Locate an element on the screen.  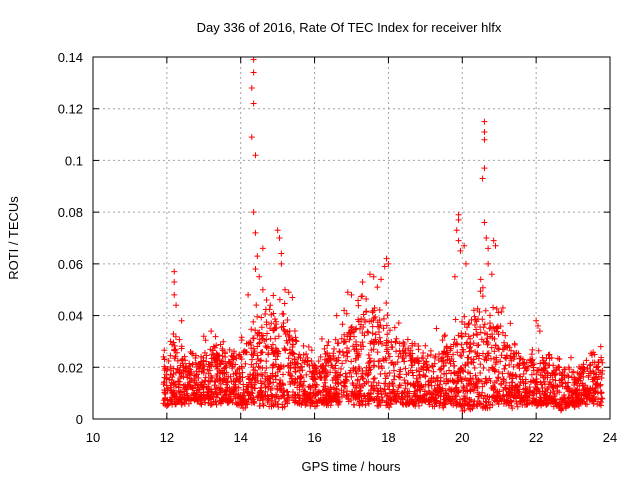
y-axis-label: ROTI / TECUs is located at coordinates (13, 238).